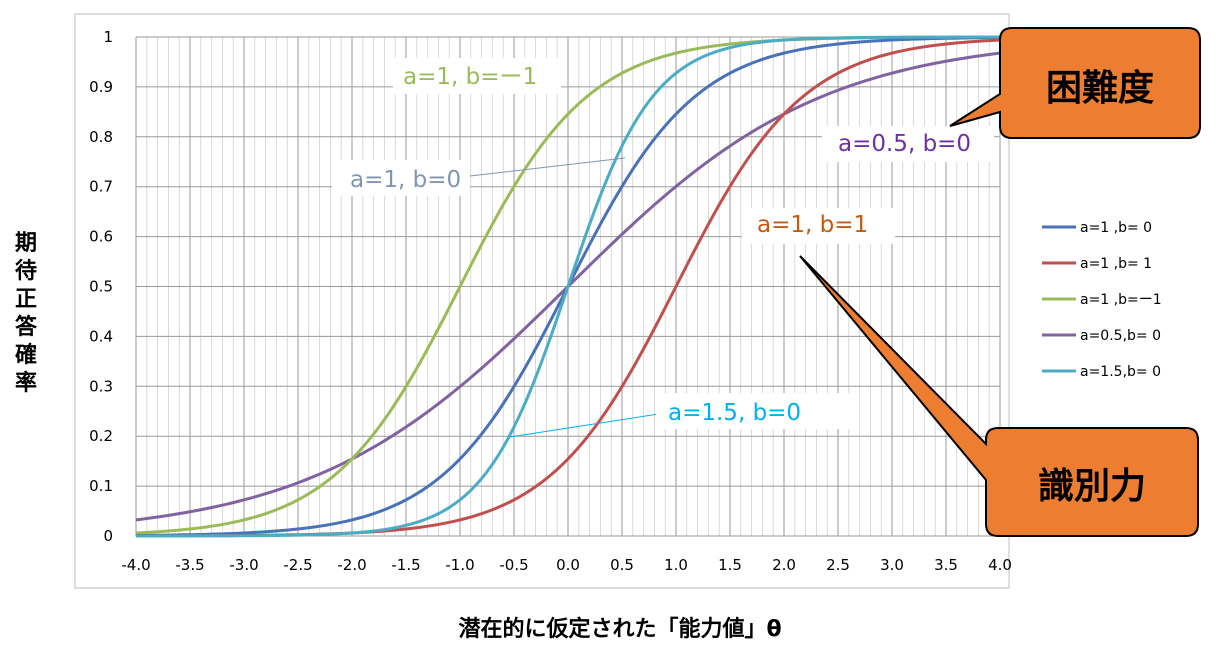 This screenshot has height=646, width=1223. Describe the element at coordinates (730, 565) in the screenshot. I see `x-tick-label: 1.5` at that location.